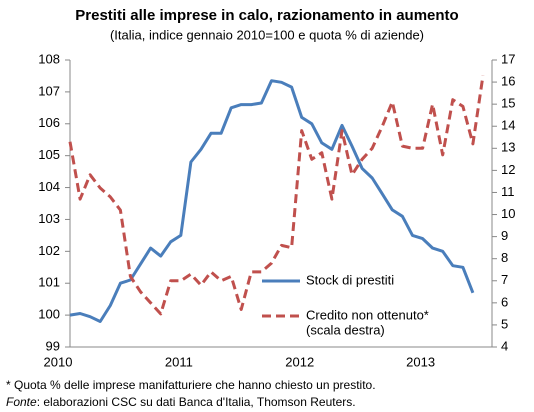 The image size is (534, 412). I want to click on y-tick-label: 100, so click(49, 314).